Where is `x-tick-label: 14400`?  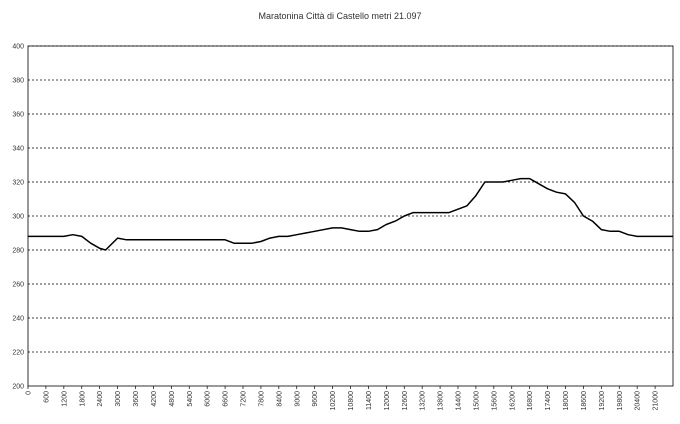 x-tick-label: 14400 is located at coordinates (459, 401).